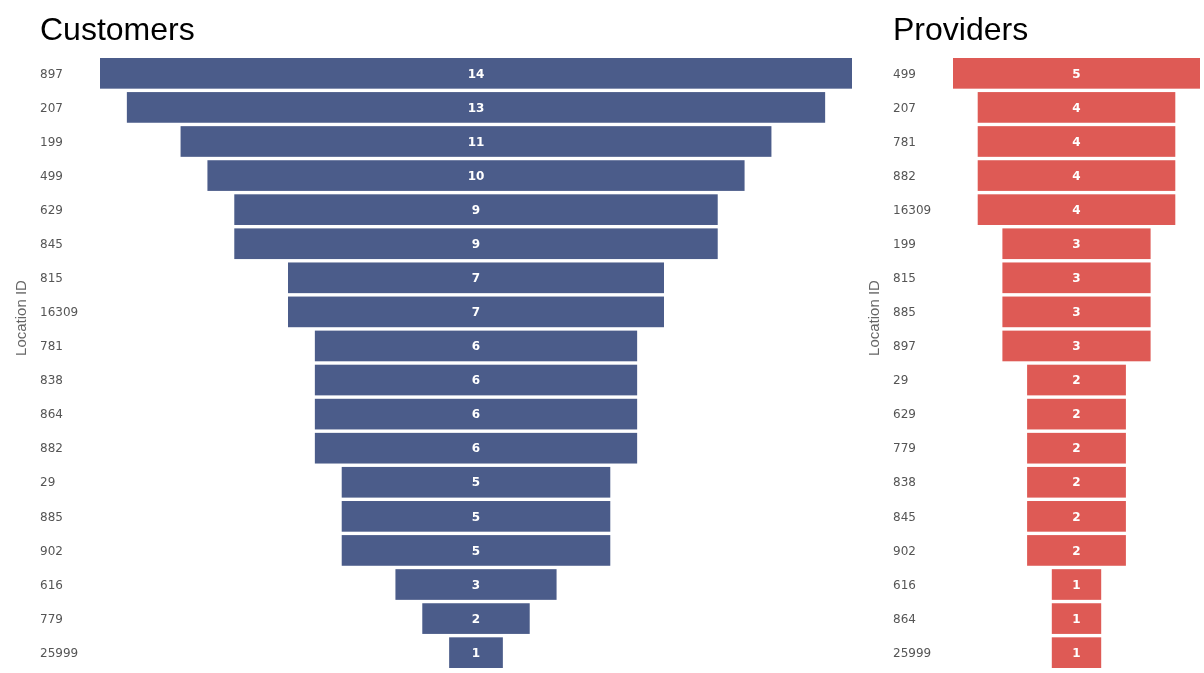  Describe the element at coordinates (476, 141) in the screenshot. I see `data-label: 11` at that location.